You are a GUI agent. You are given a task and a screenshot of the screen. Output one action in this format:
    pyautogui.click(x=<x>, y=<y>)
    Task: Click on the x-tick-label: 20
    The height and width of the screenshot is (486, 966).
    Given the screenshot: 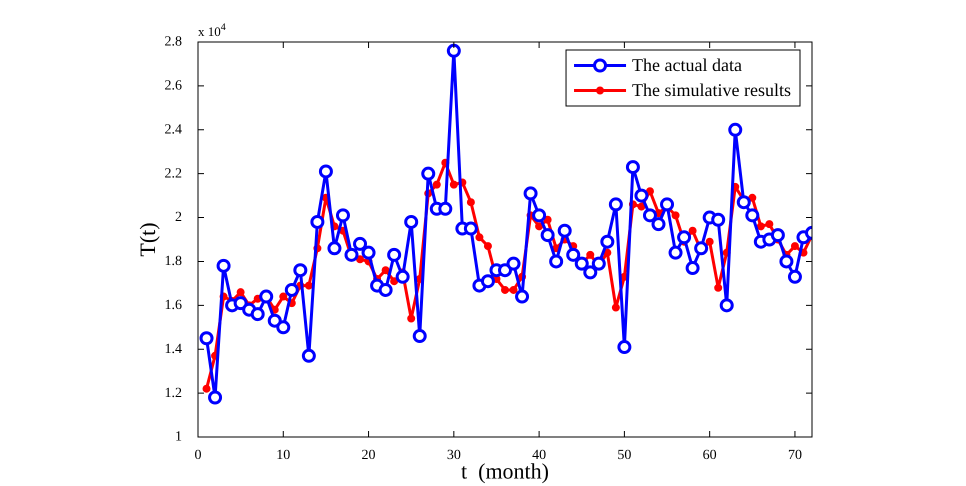 What is the action you would take?
    pyautogui.click(x=369, y=456)
    